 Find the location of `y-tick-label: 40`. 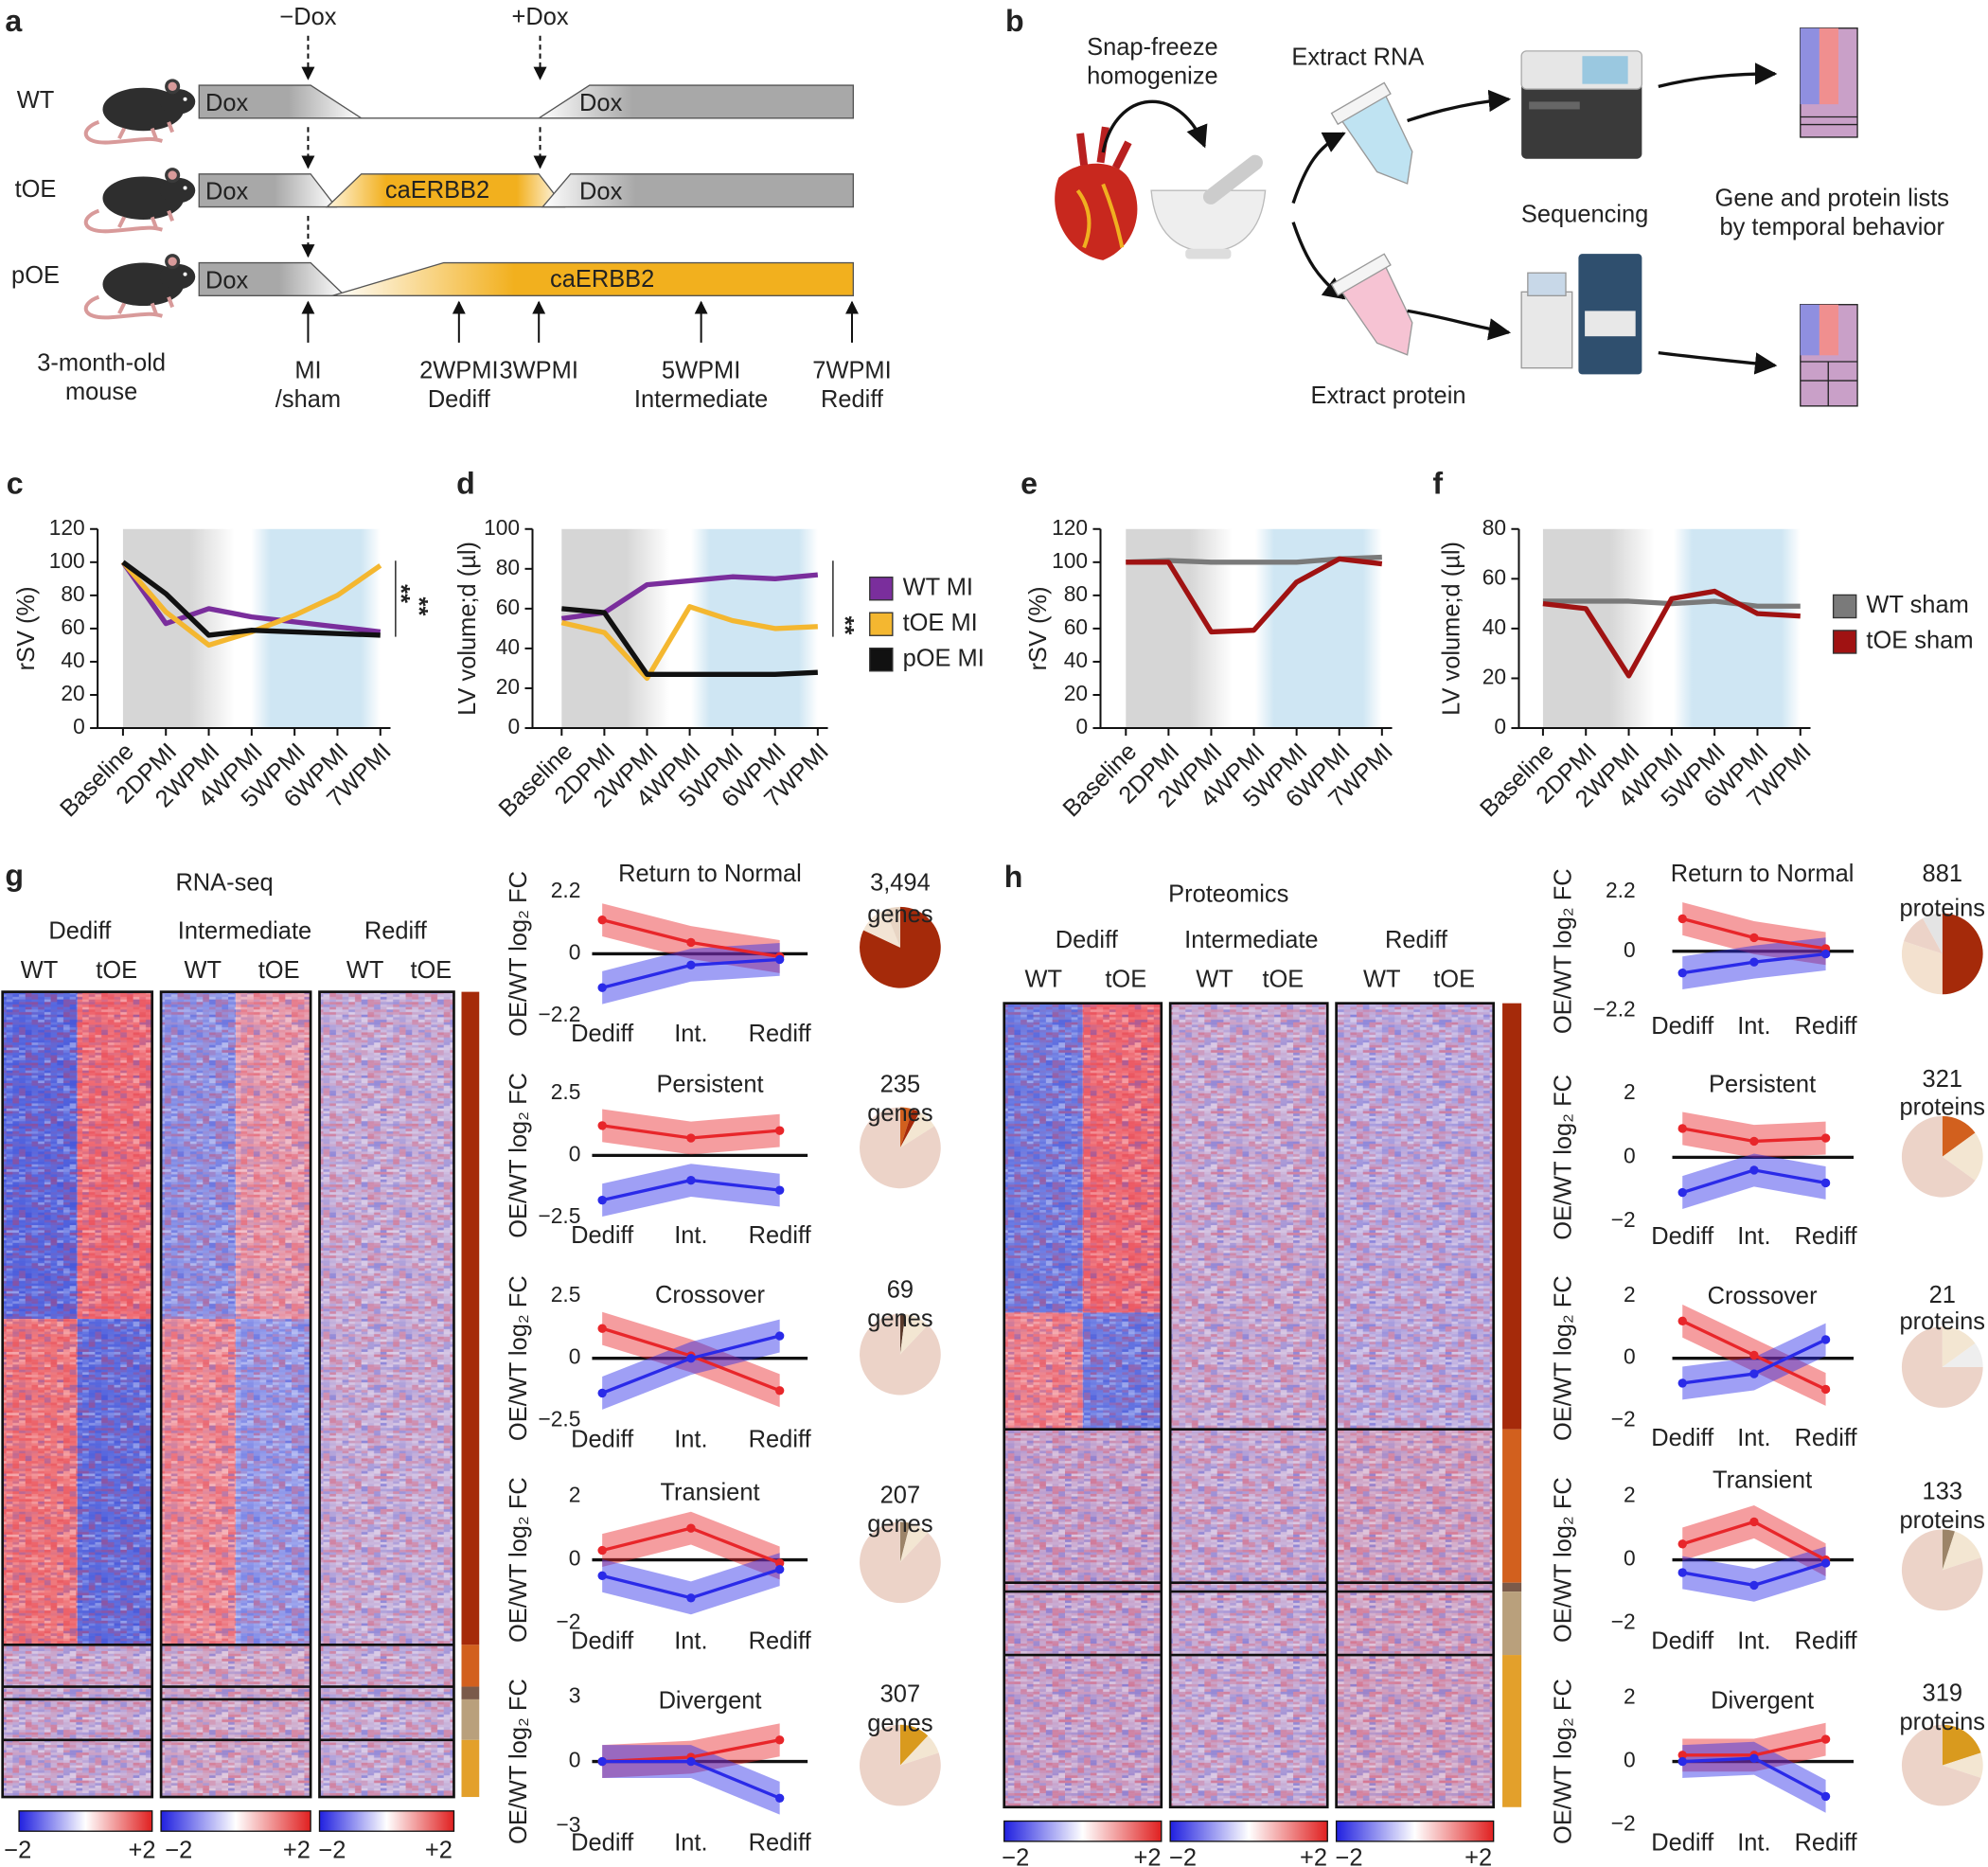

y-tick-label: 40 is located at coordinates (72, 660).